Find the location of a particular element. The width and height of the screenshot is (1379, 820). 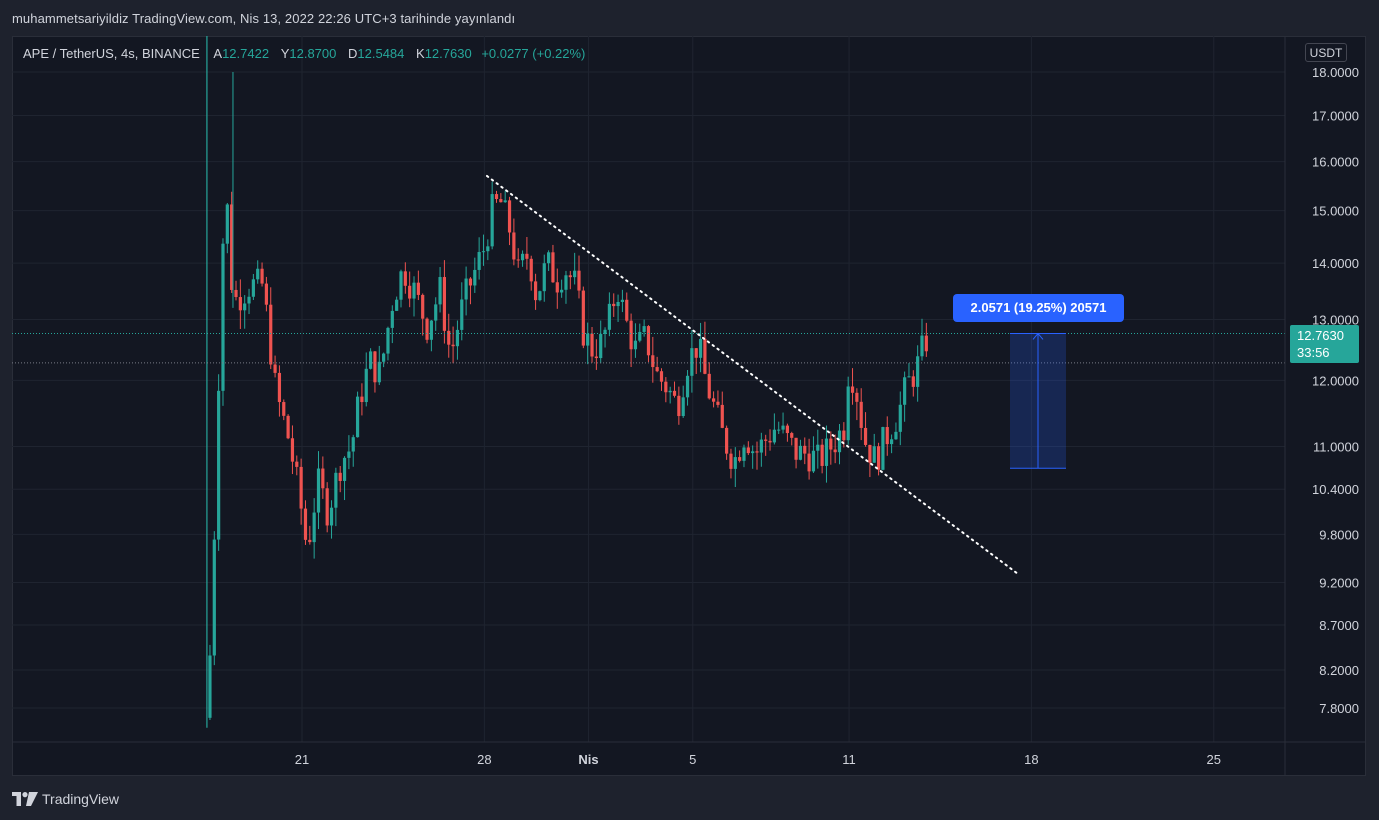

currency-button: USDT is located at coordinates (1326, 52).